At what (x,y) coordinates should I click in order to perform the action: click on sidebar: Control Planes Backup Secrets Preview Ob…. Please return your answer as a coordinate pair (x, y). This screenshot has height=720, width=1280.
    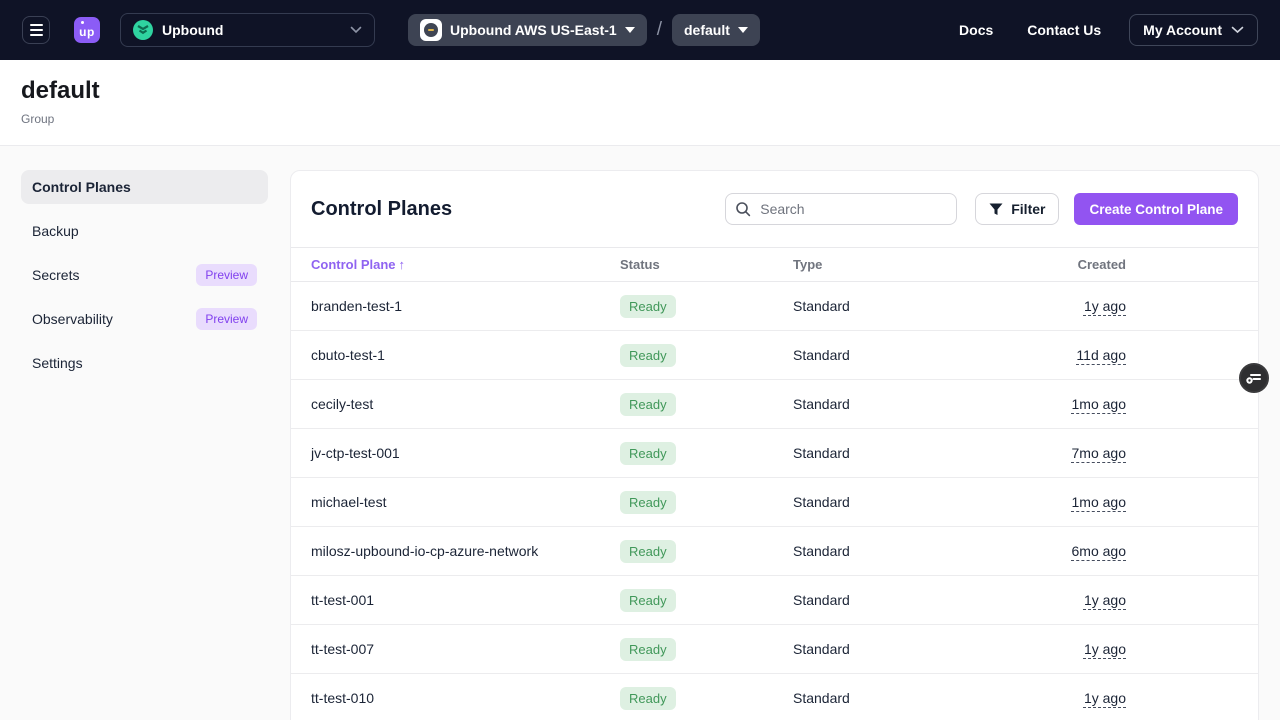
    Looking at the image, I should click on (145, 280).